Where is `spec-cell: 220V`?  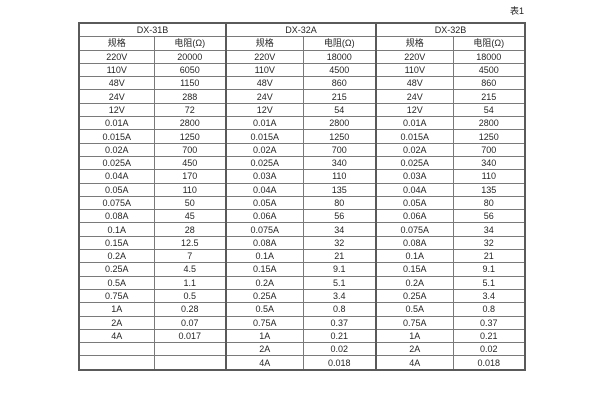 spec-cell: 220V is located at coordinates (116, 56).